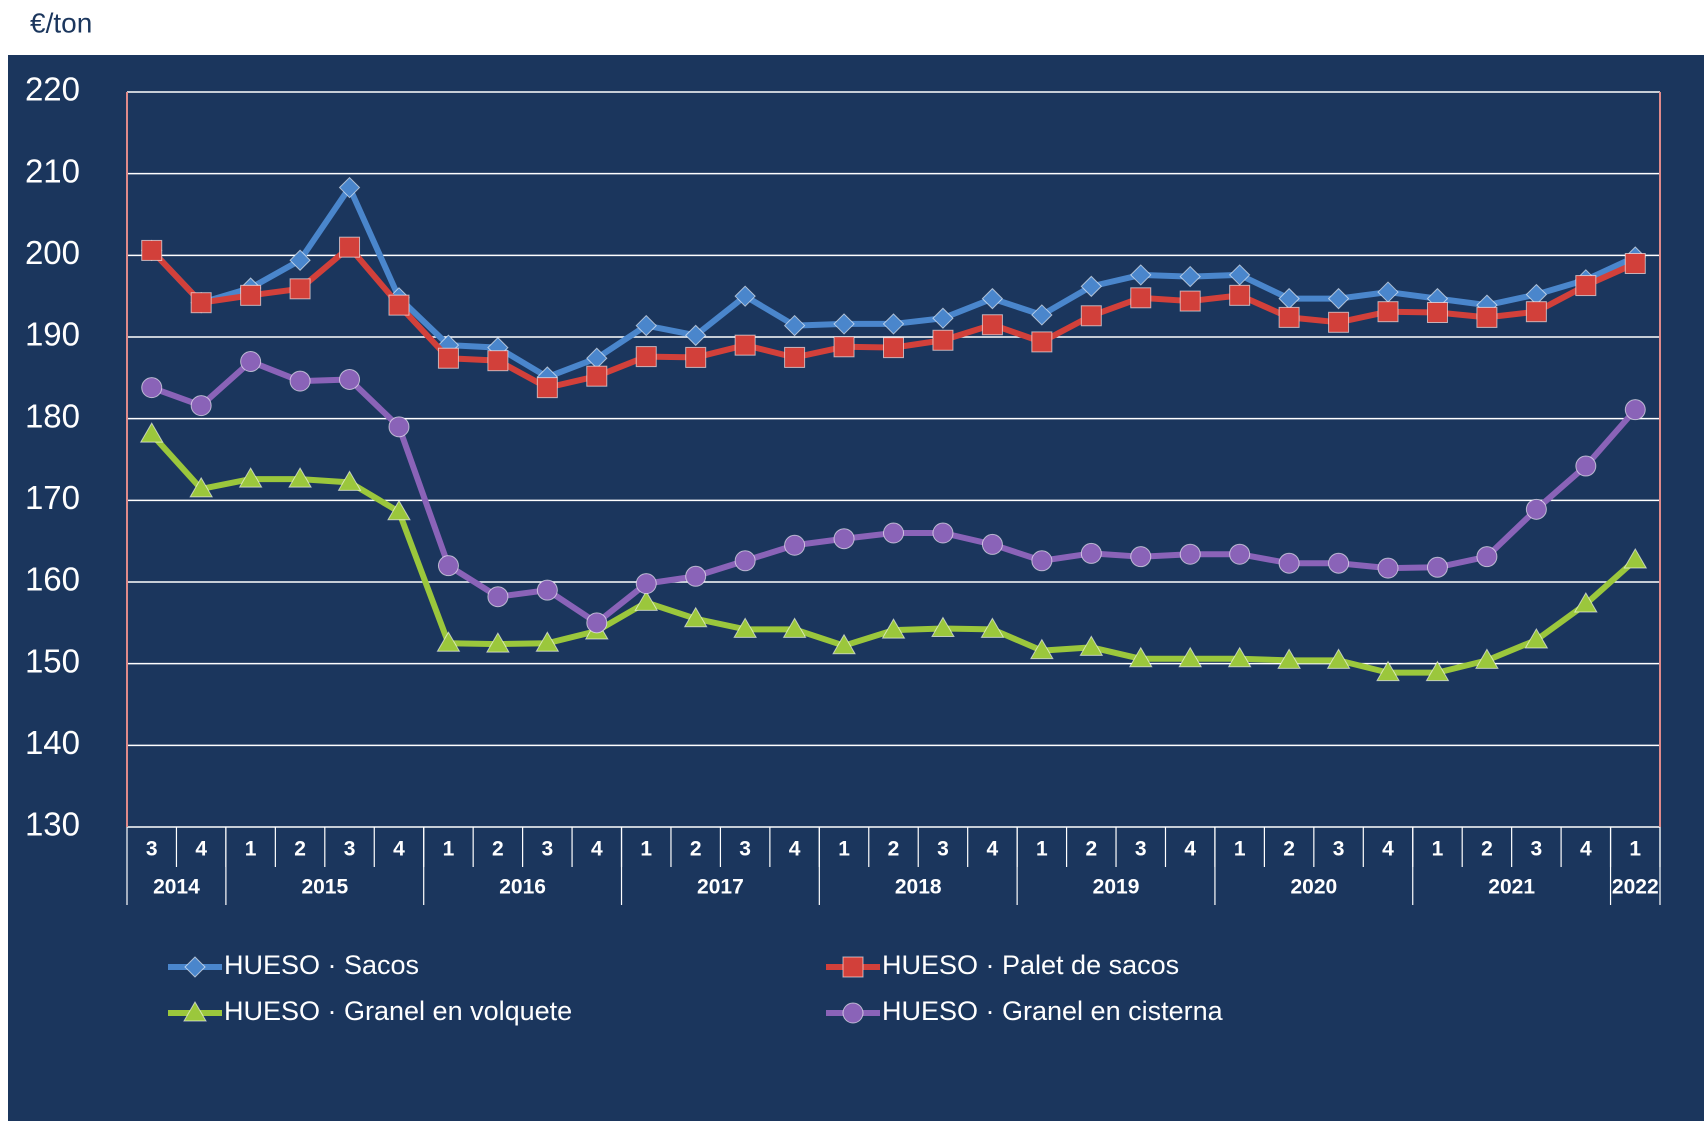  I want to click on y-tick-label: 200, so click(52, 252).